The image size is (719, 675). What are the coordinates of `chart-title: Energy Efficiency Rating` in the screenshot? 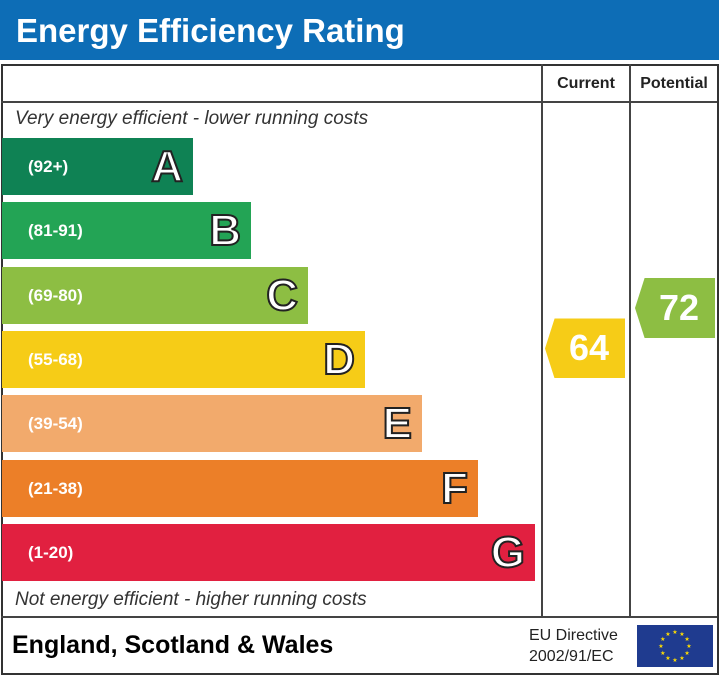 It's located at (359, 30).